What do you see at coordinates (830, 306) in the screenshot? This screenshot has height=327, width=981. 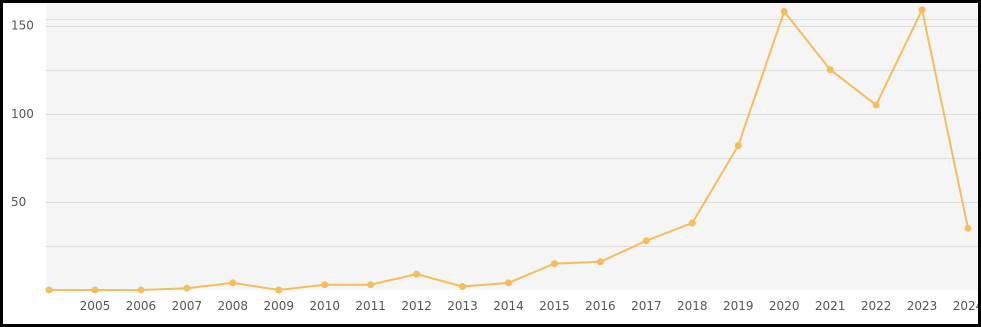 I see `x-tick-label: 2021` at bounding box center [830, 306].